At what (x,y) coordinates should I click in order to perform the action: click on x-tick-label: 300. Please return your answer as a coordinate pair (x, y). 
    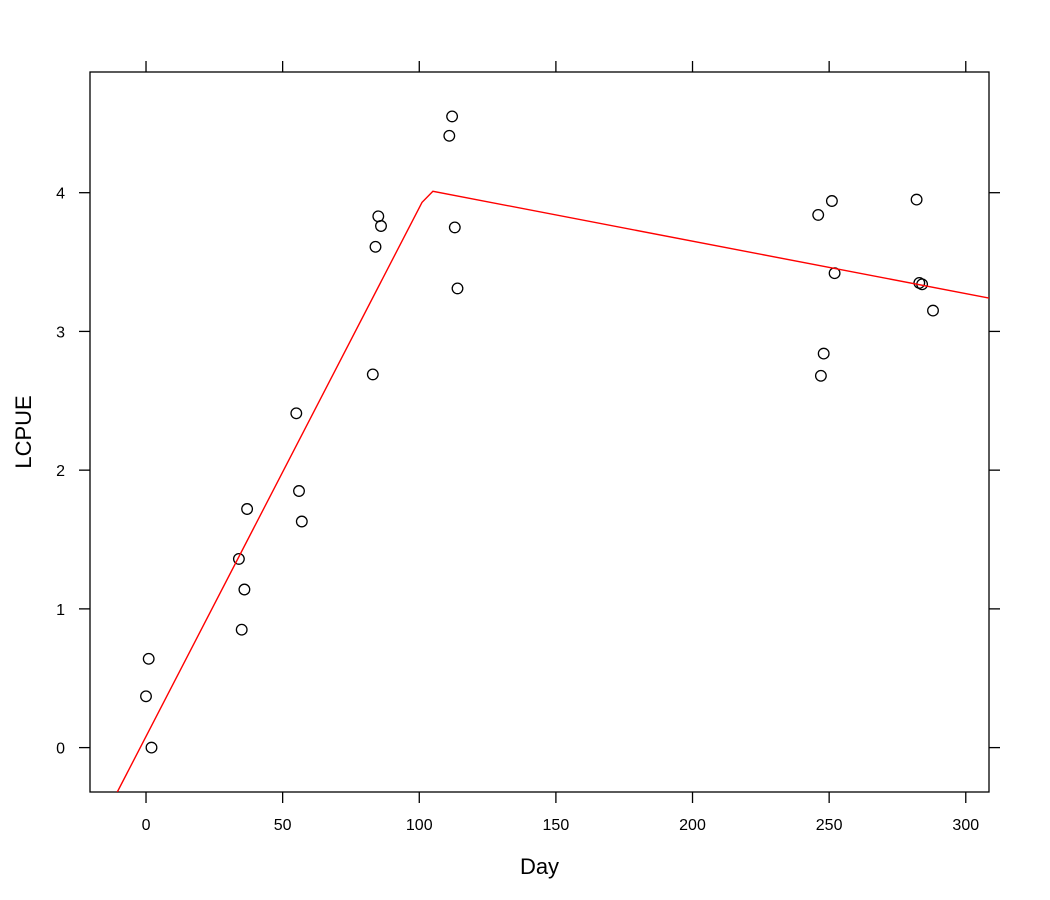
    Looking at the image, I should click on (965, 825).